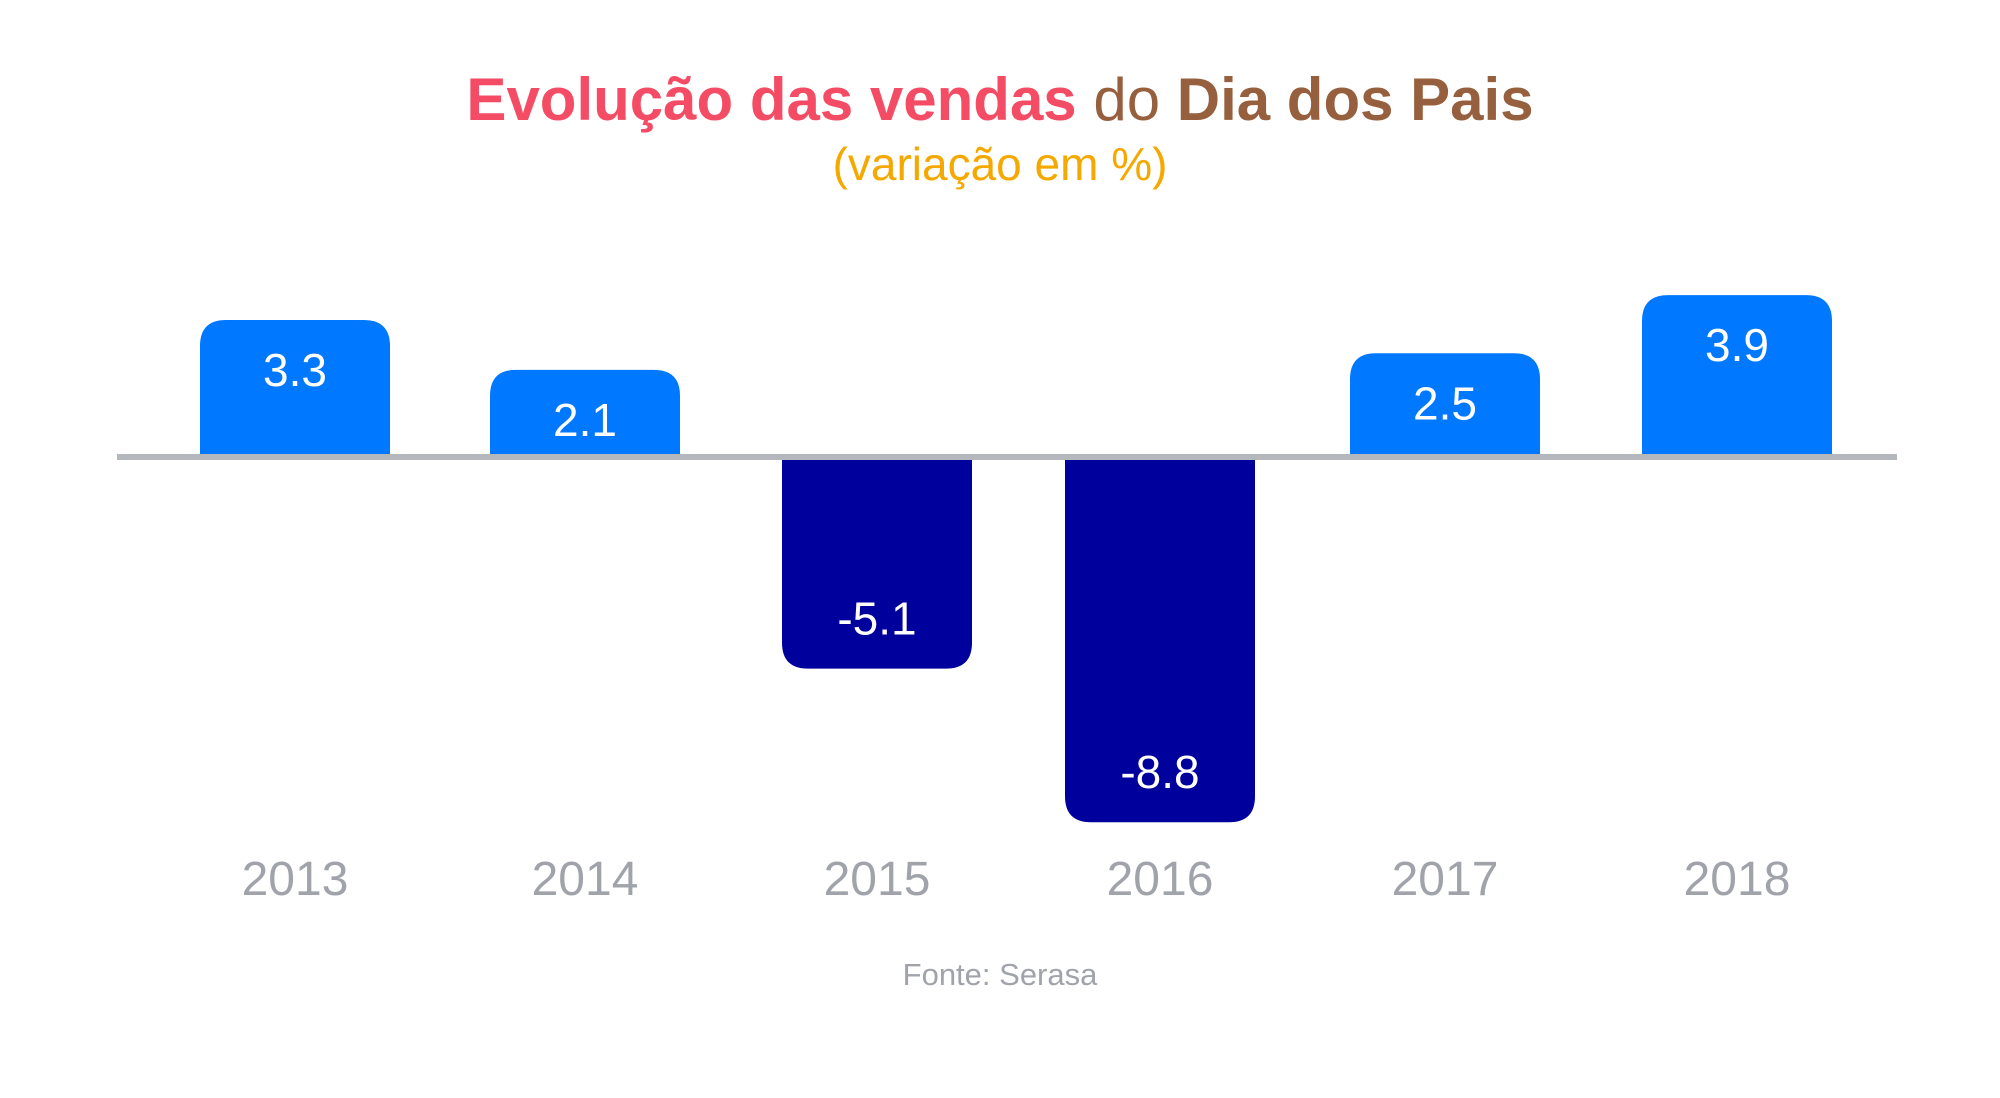 This screenshot has height=1098, width=2000. Describe the element at coordinates (1000, 975) in the screenshot. I see `source-note: Fonte: Serasa` at that location.